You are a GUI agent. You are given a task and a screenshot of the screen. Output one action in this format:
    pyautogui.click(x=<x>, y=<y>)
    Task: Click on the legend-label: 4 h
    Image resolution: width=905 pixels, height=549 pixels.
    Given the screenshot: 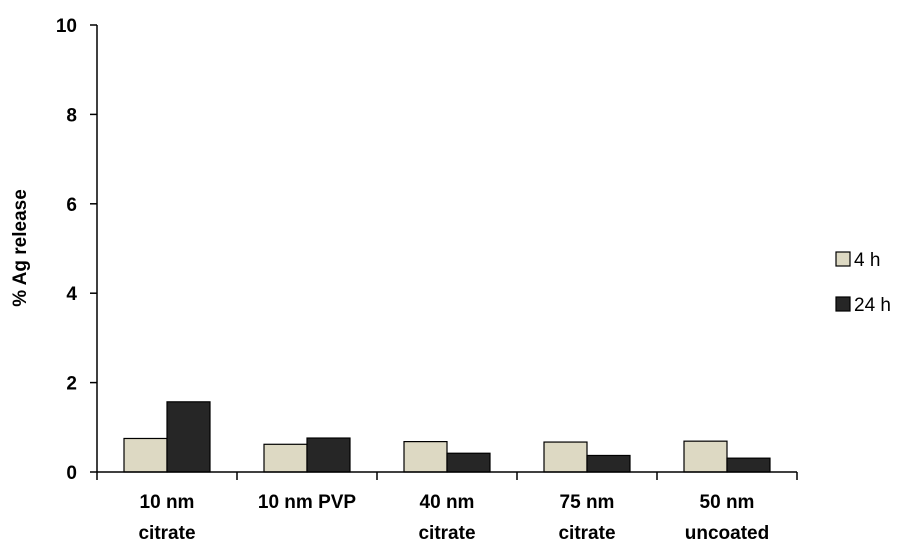 What is the action you would take?
    pyautogui.click(x=867, y=260)
    